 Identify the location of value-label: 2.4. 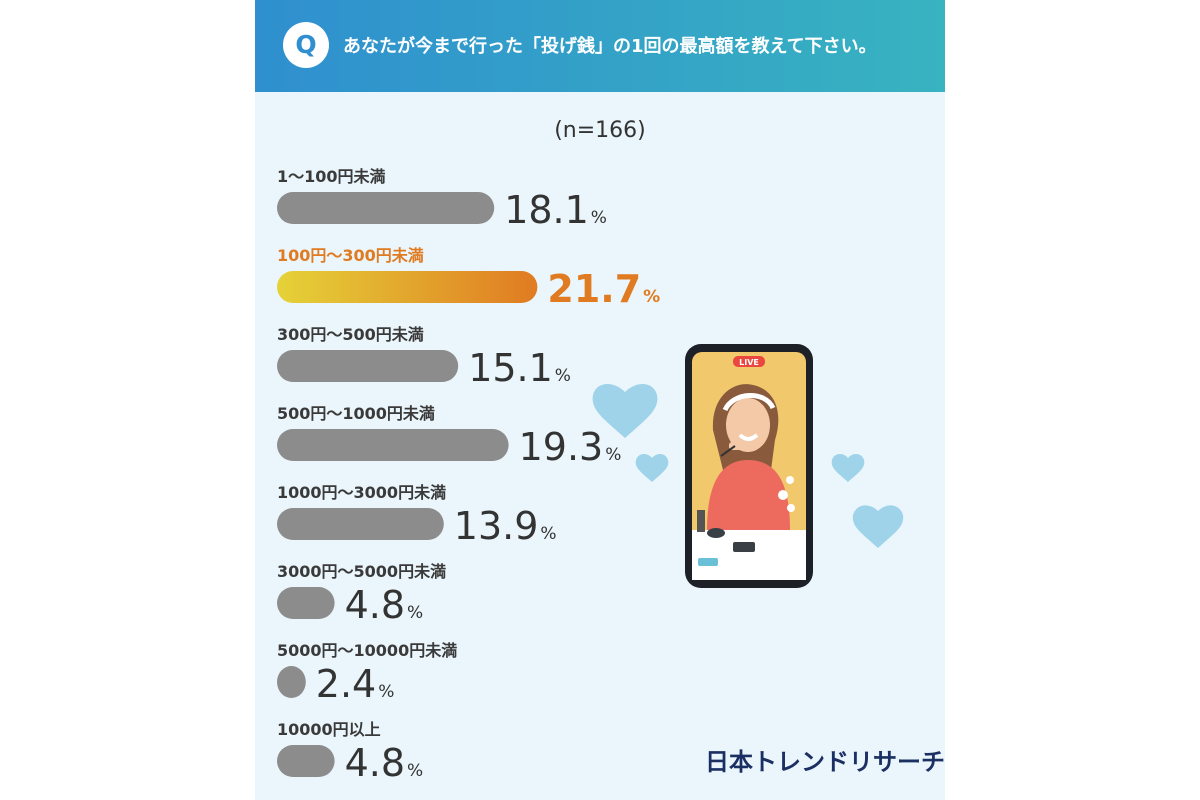
(346, 684).